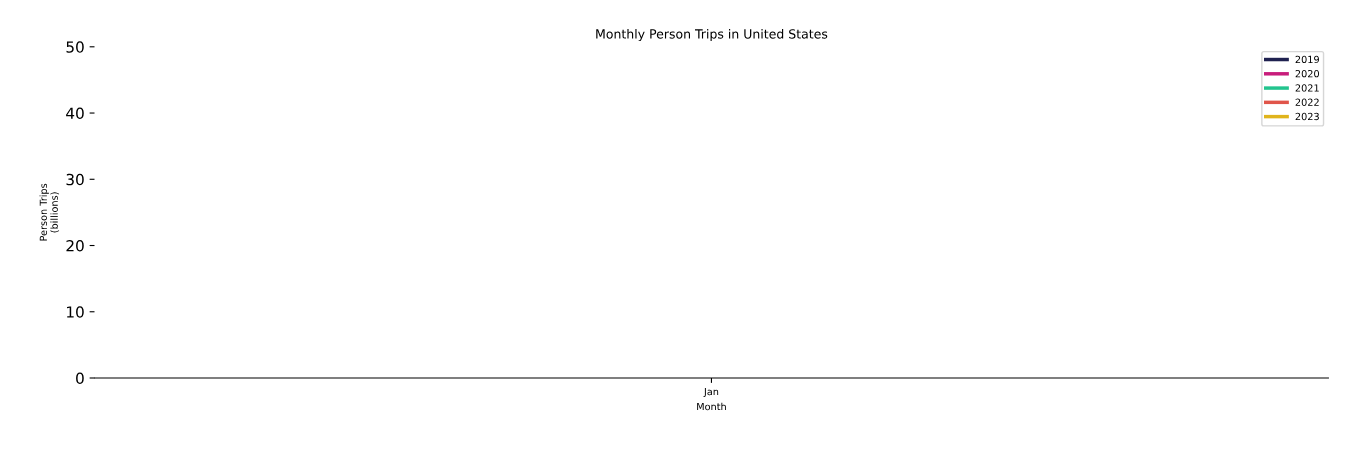  What do you see at coordinates (1307, 73) in the screenshot?
I see `legend-label: 2020` at bounding box center [1307, 73].